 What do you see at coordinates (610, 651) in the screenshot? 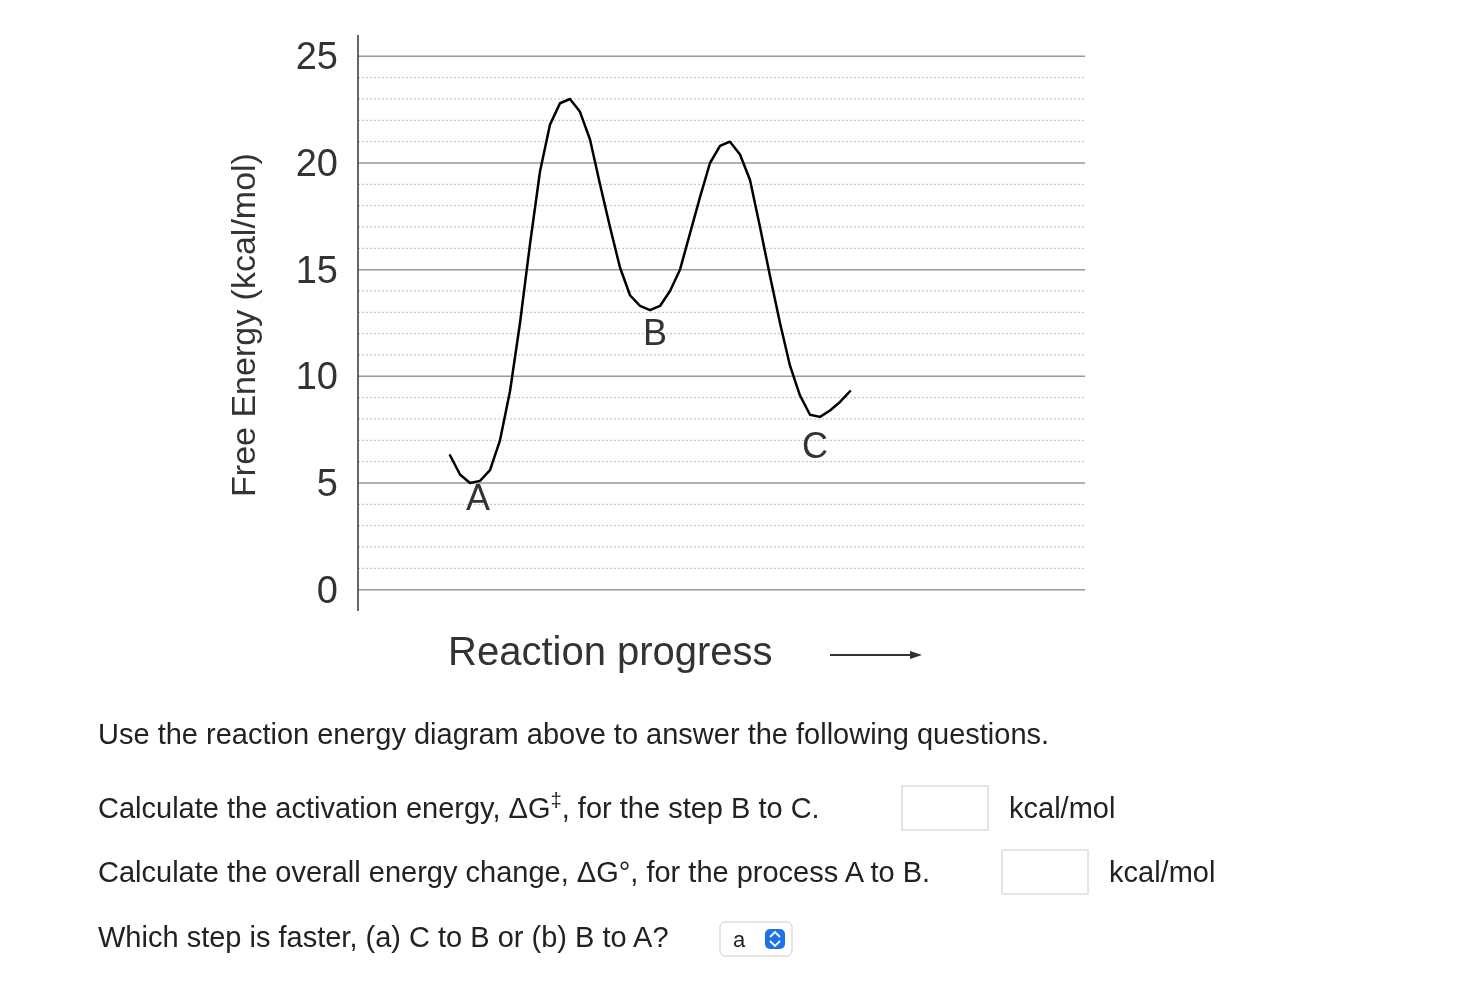
I see `x-axis-title: Reaction progress` at bounding box center [610, 651].